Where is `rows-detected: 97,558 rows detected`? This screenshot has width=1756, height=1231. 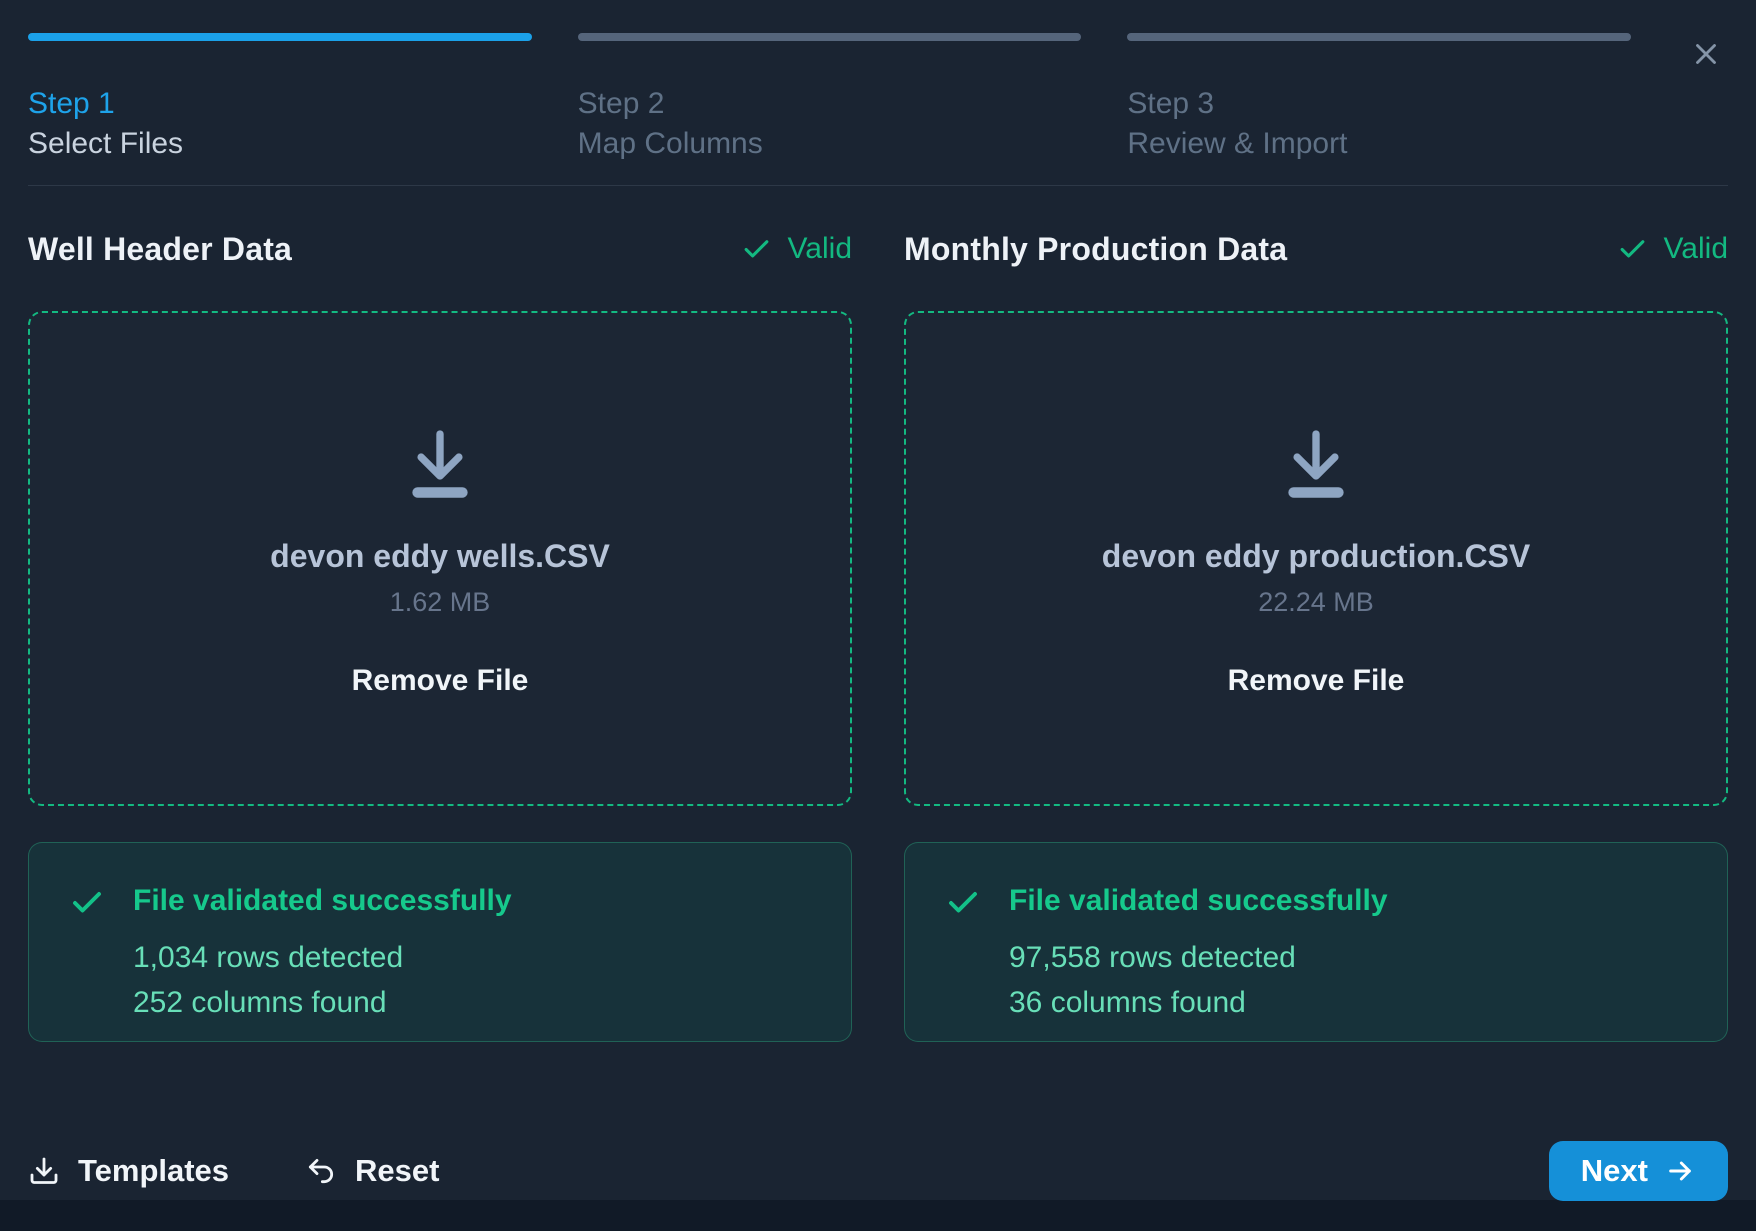
rows-detected: 97,558 rows detected is located at coordinates (1152, 957).